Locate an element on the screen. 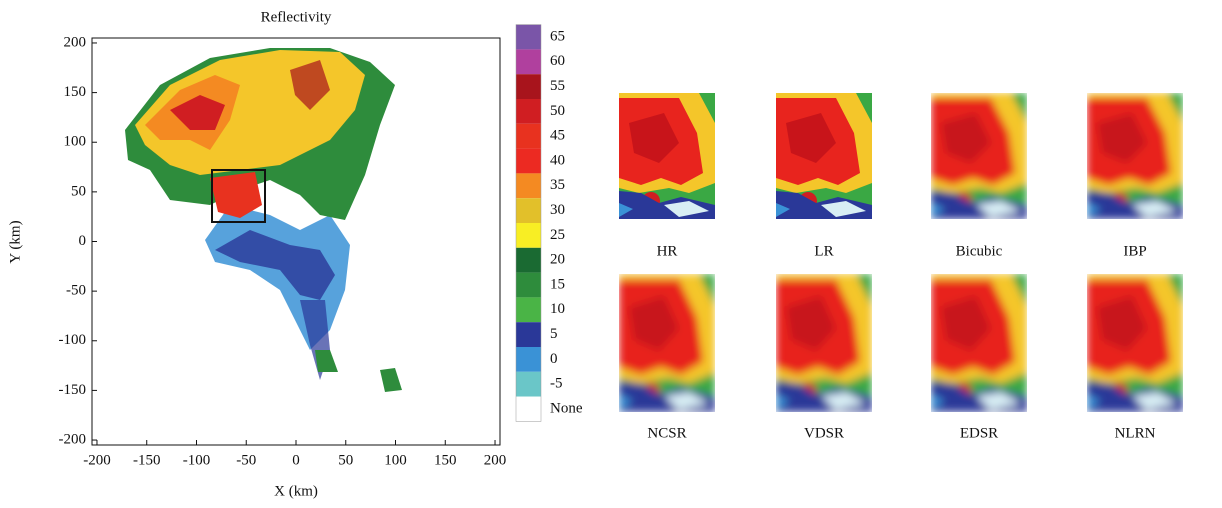  panel-label: EDSR is located at coordinates (979, 433).